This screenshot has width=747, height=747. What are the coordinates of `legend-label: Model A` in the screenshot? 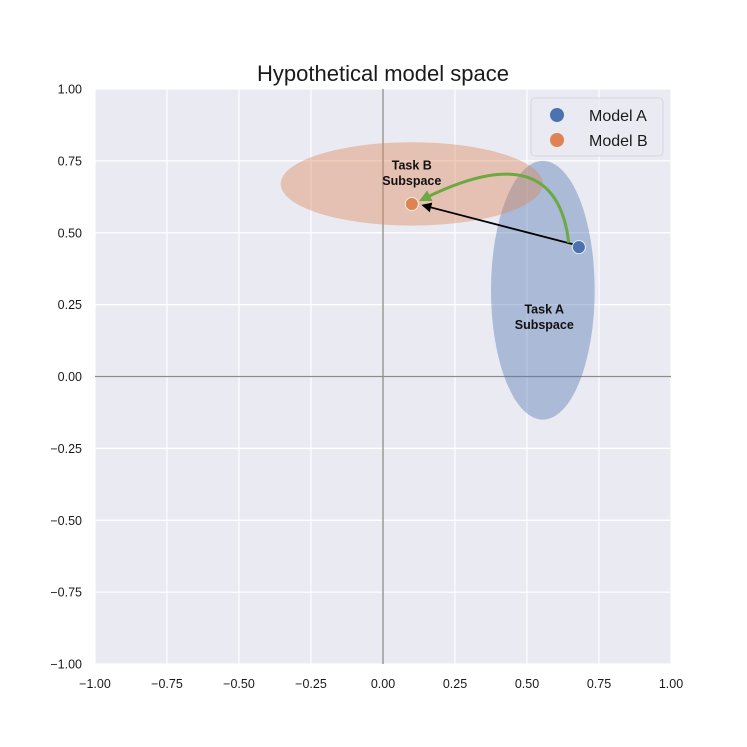 It's located at (618, 116).